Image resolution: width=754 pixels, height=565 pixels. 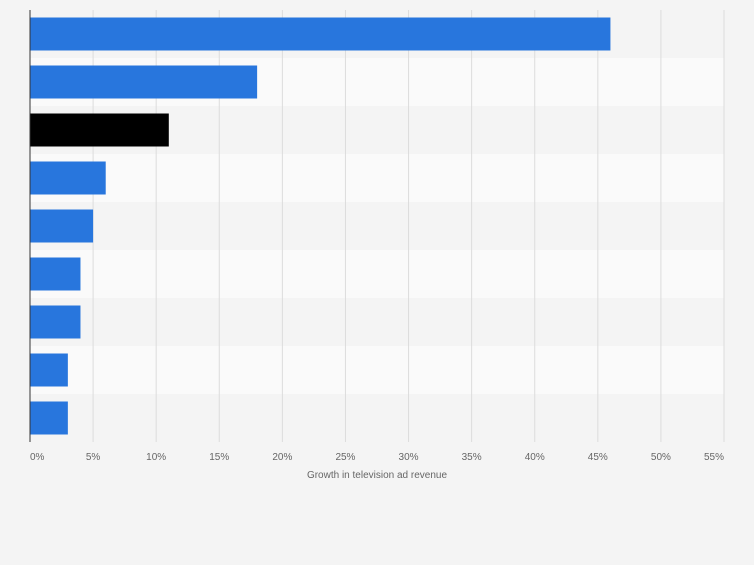 What do you see at coordinates (472, 457) in the screenshot?
I see `x-tick-label: 35%` at bounding box center [472, 457].